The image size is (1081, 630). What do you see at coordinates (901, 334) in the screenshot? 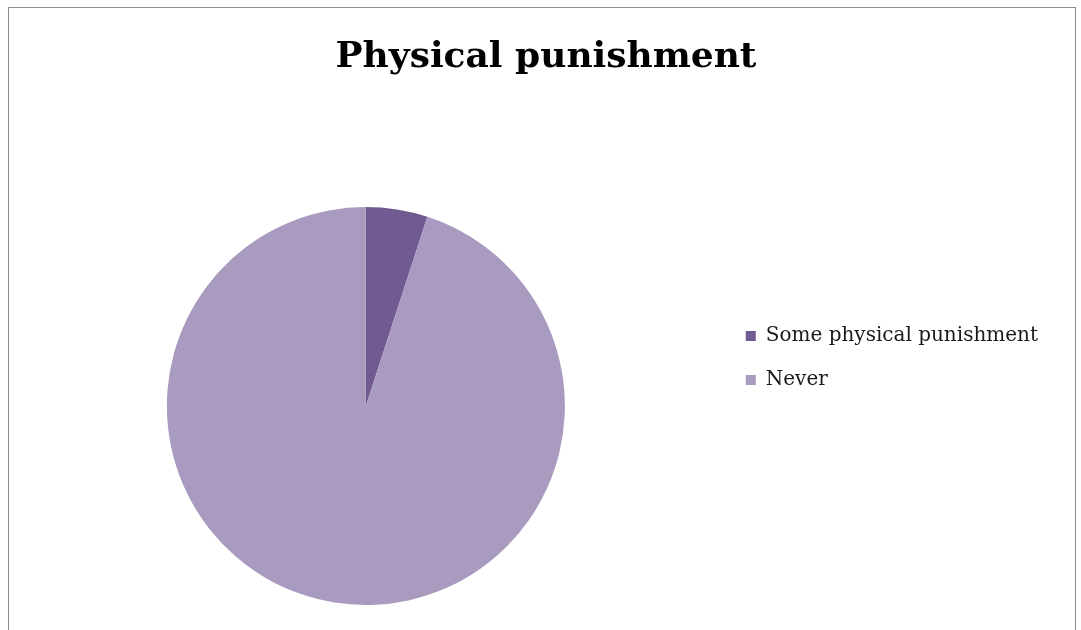
I see `legend-label: Some physical punishment` at bounding box center [901, 334].